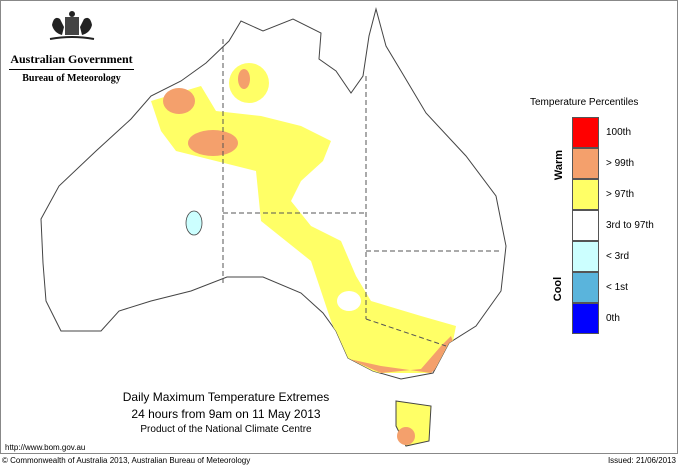 This screenshot has width=680, height=467. What do you see at coordinates (194, 223) in the screenshot?
I see `below-3rd-area` at bounding box center [194, 223].